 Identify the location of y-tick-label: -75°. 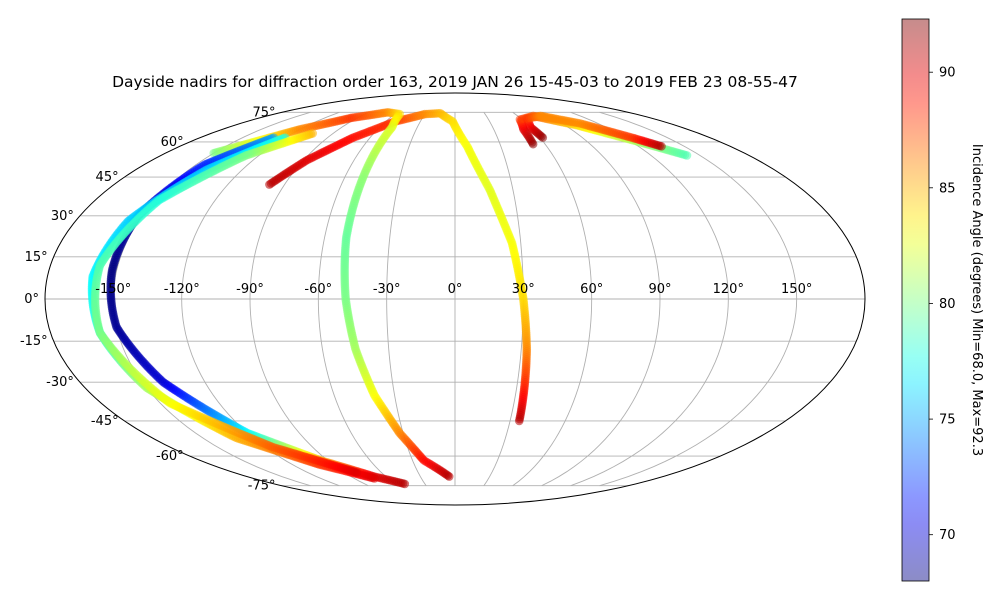
(262, 486).